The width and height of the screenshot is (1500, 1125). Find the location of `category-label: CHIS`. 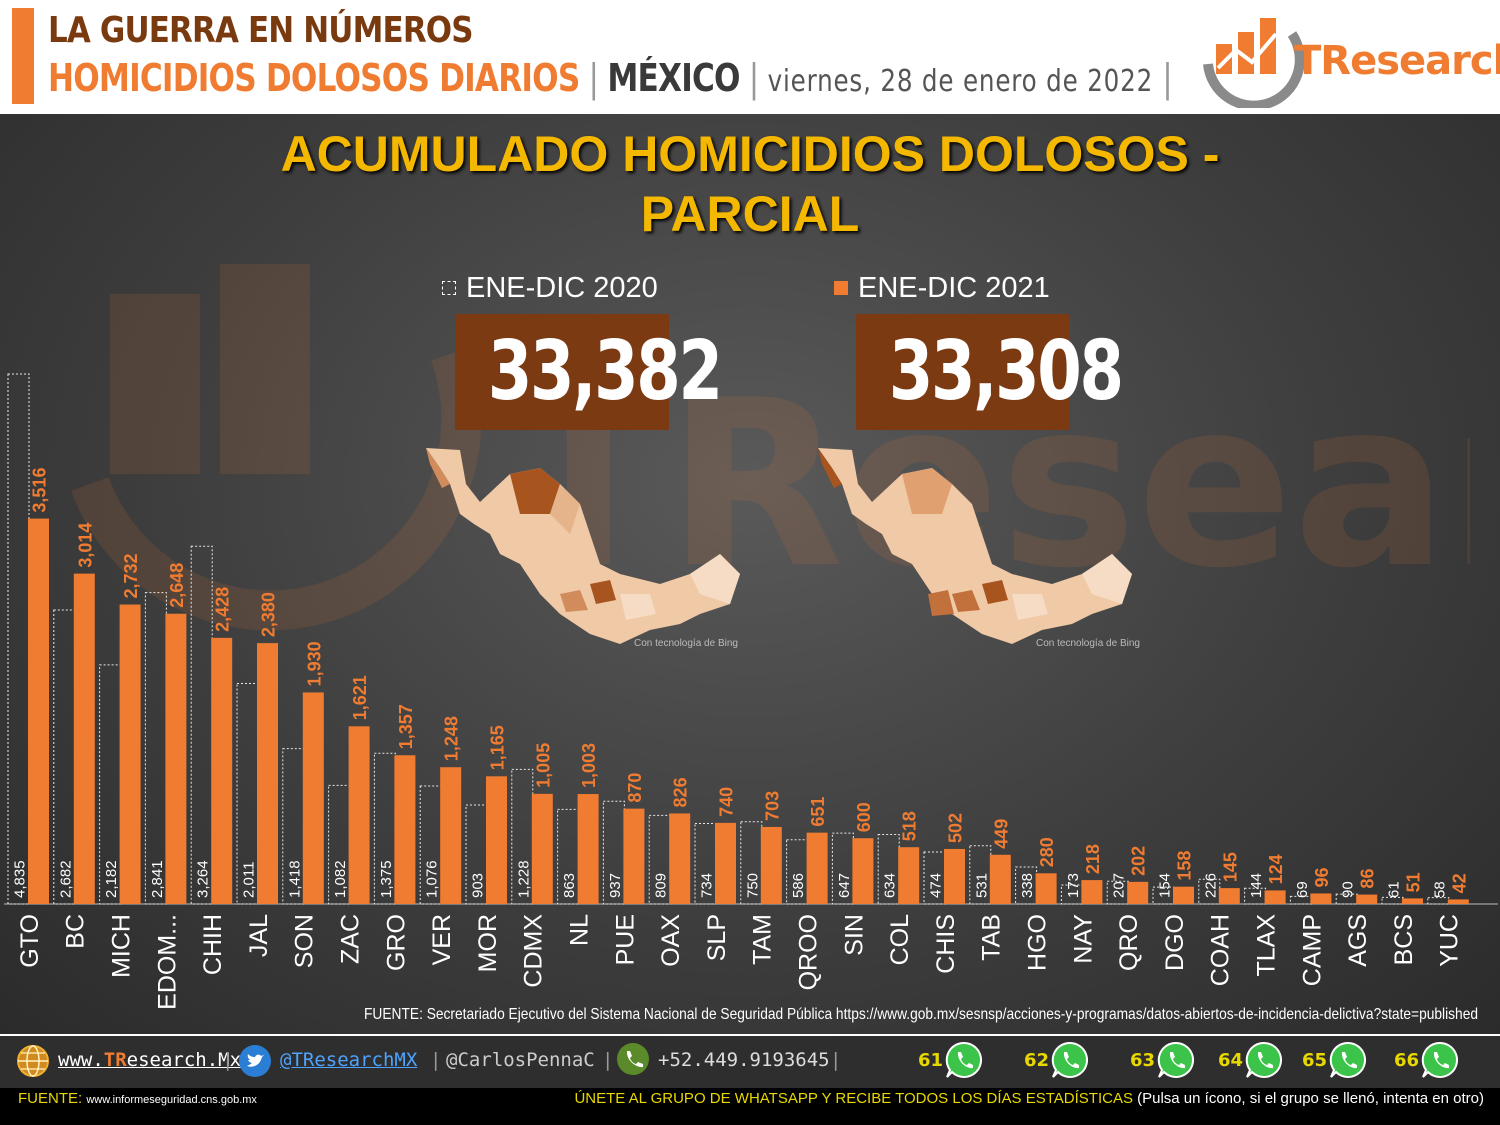

category-label: CHIS is located at coordinates (946, 944).